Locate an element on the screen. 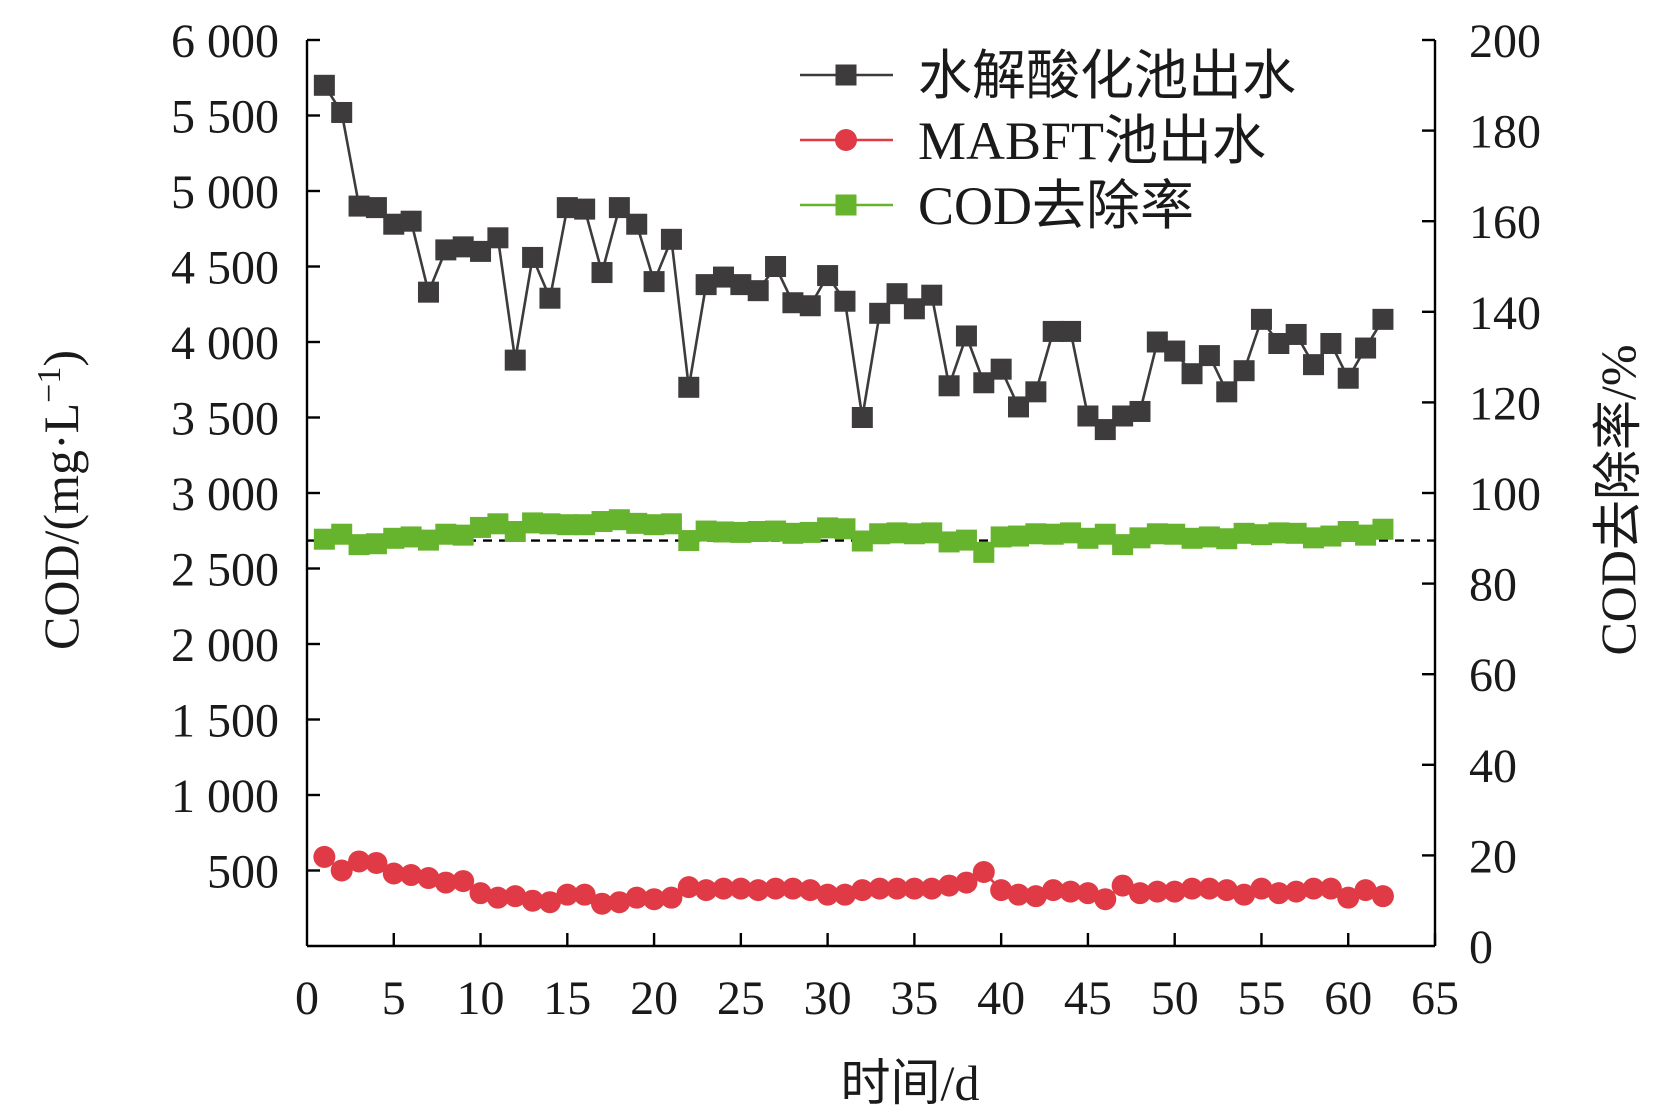 The image size is (1670, 1118). y-left-axis-title-close: ) is located at coordinates (61, 358).